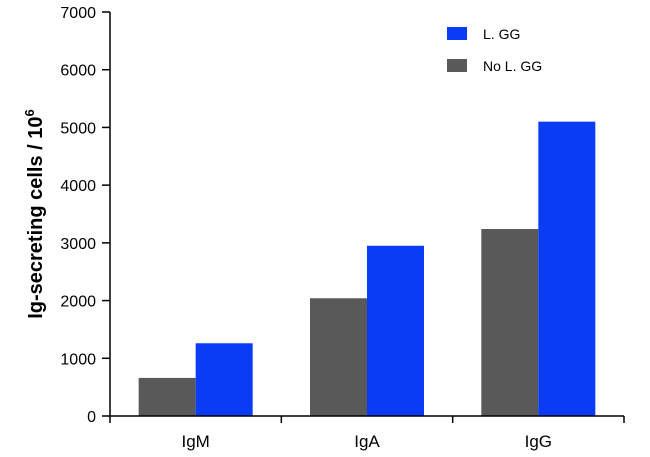 Image resolution: width=650 pixels, height=457 pixels. What do you see at coordinates (85, 215) in the screenshot?
I see `y-ticks-group: 0 1000 2000 3000 4000 5000 6000 7000` at bounding box center [85, 215].